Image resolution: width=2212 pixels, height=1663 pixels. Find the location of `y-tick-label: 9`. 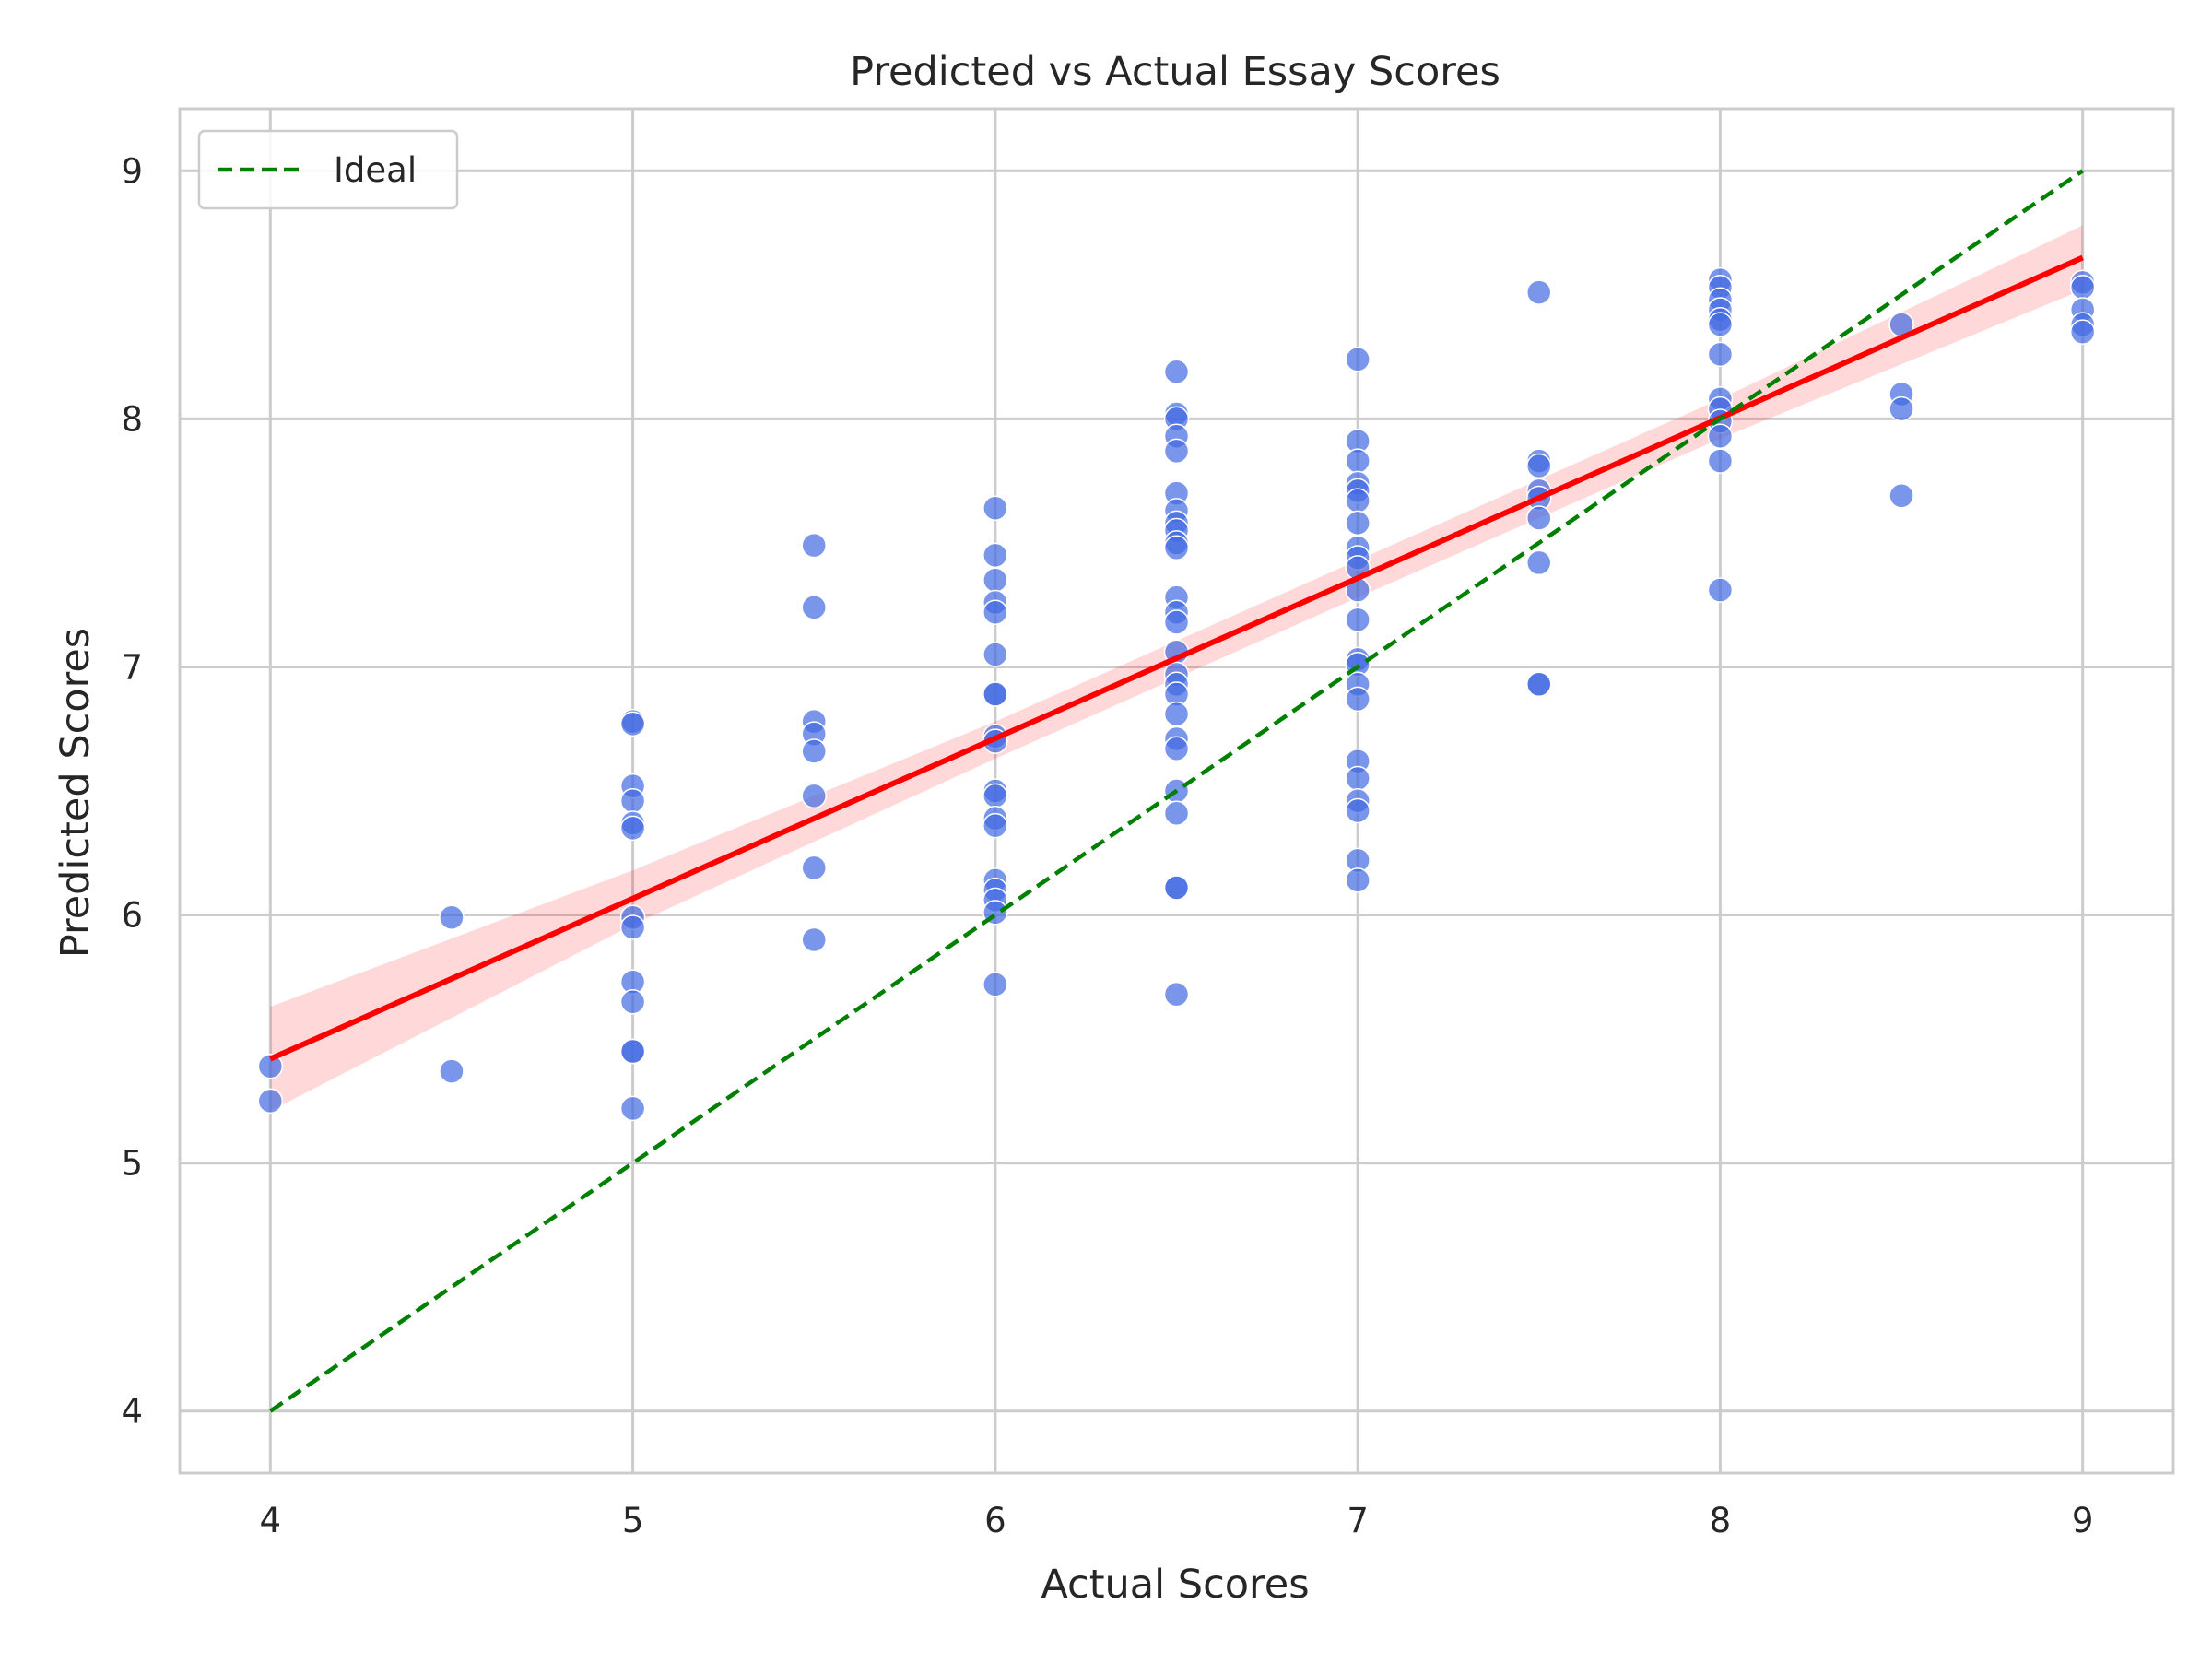

y-tick-label: 9 is located at coordinates (132, 171).